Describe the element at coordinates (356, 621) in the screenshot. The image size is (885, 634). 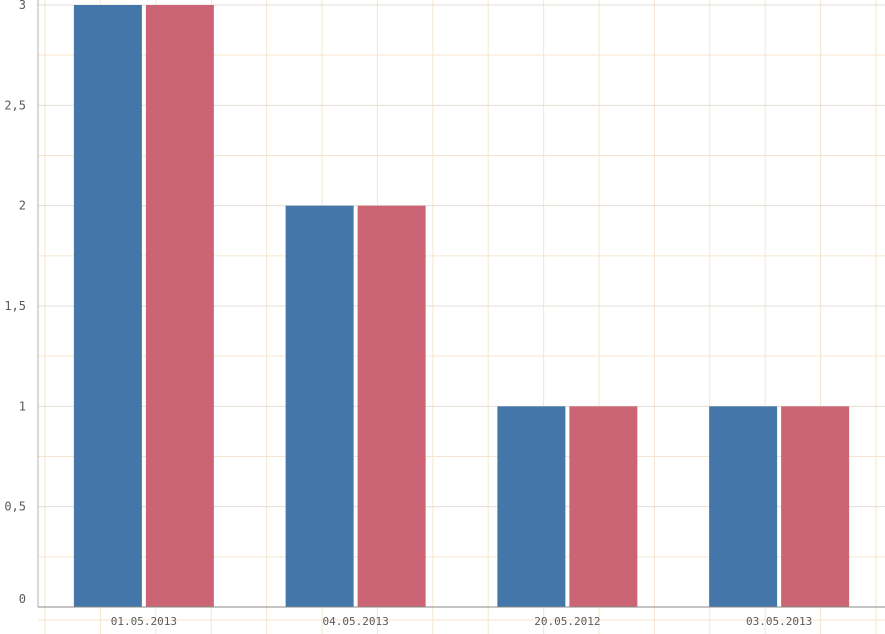
I see `x-tick-label: 04.05.2013` at that location.